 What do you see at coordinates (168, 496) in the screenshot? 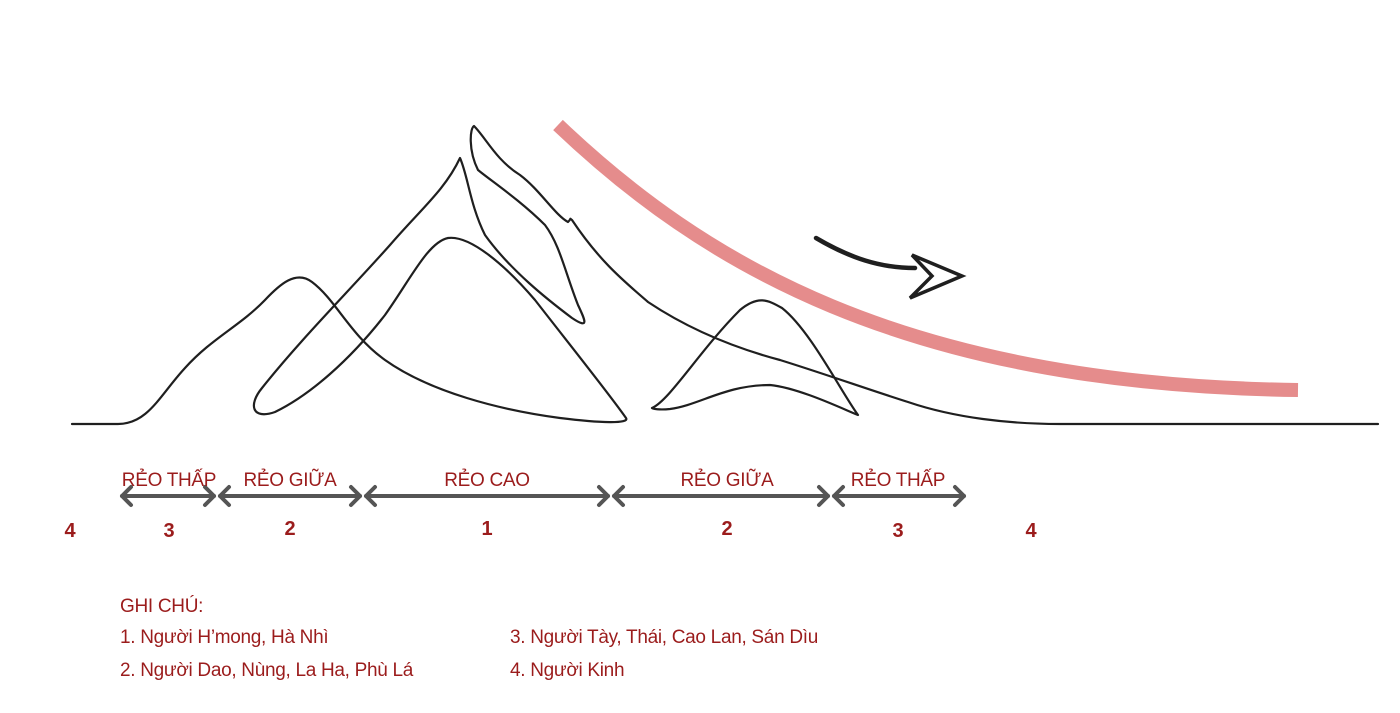
I see `zone-arrow-3-left` at bounding box center [168, 496].